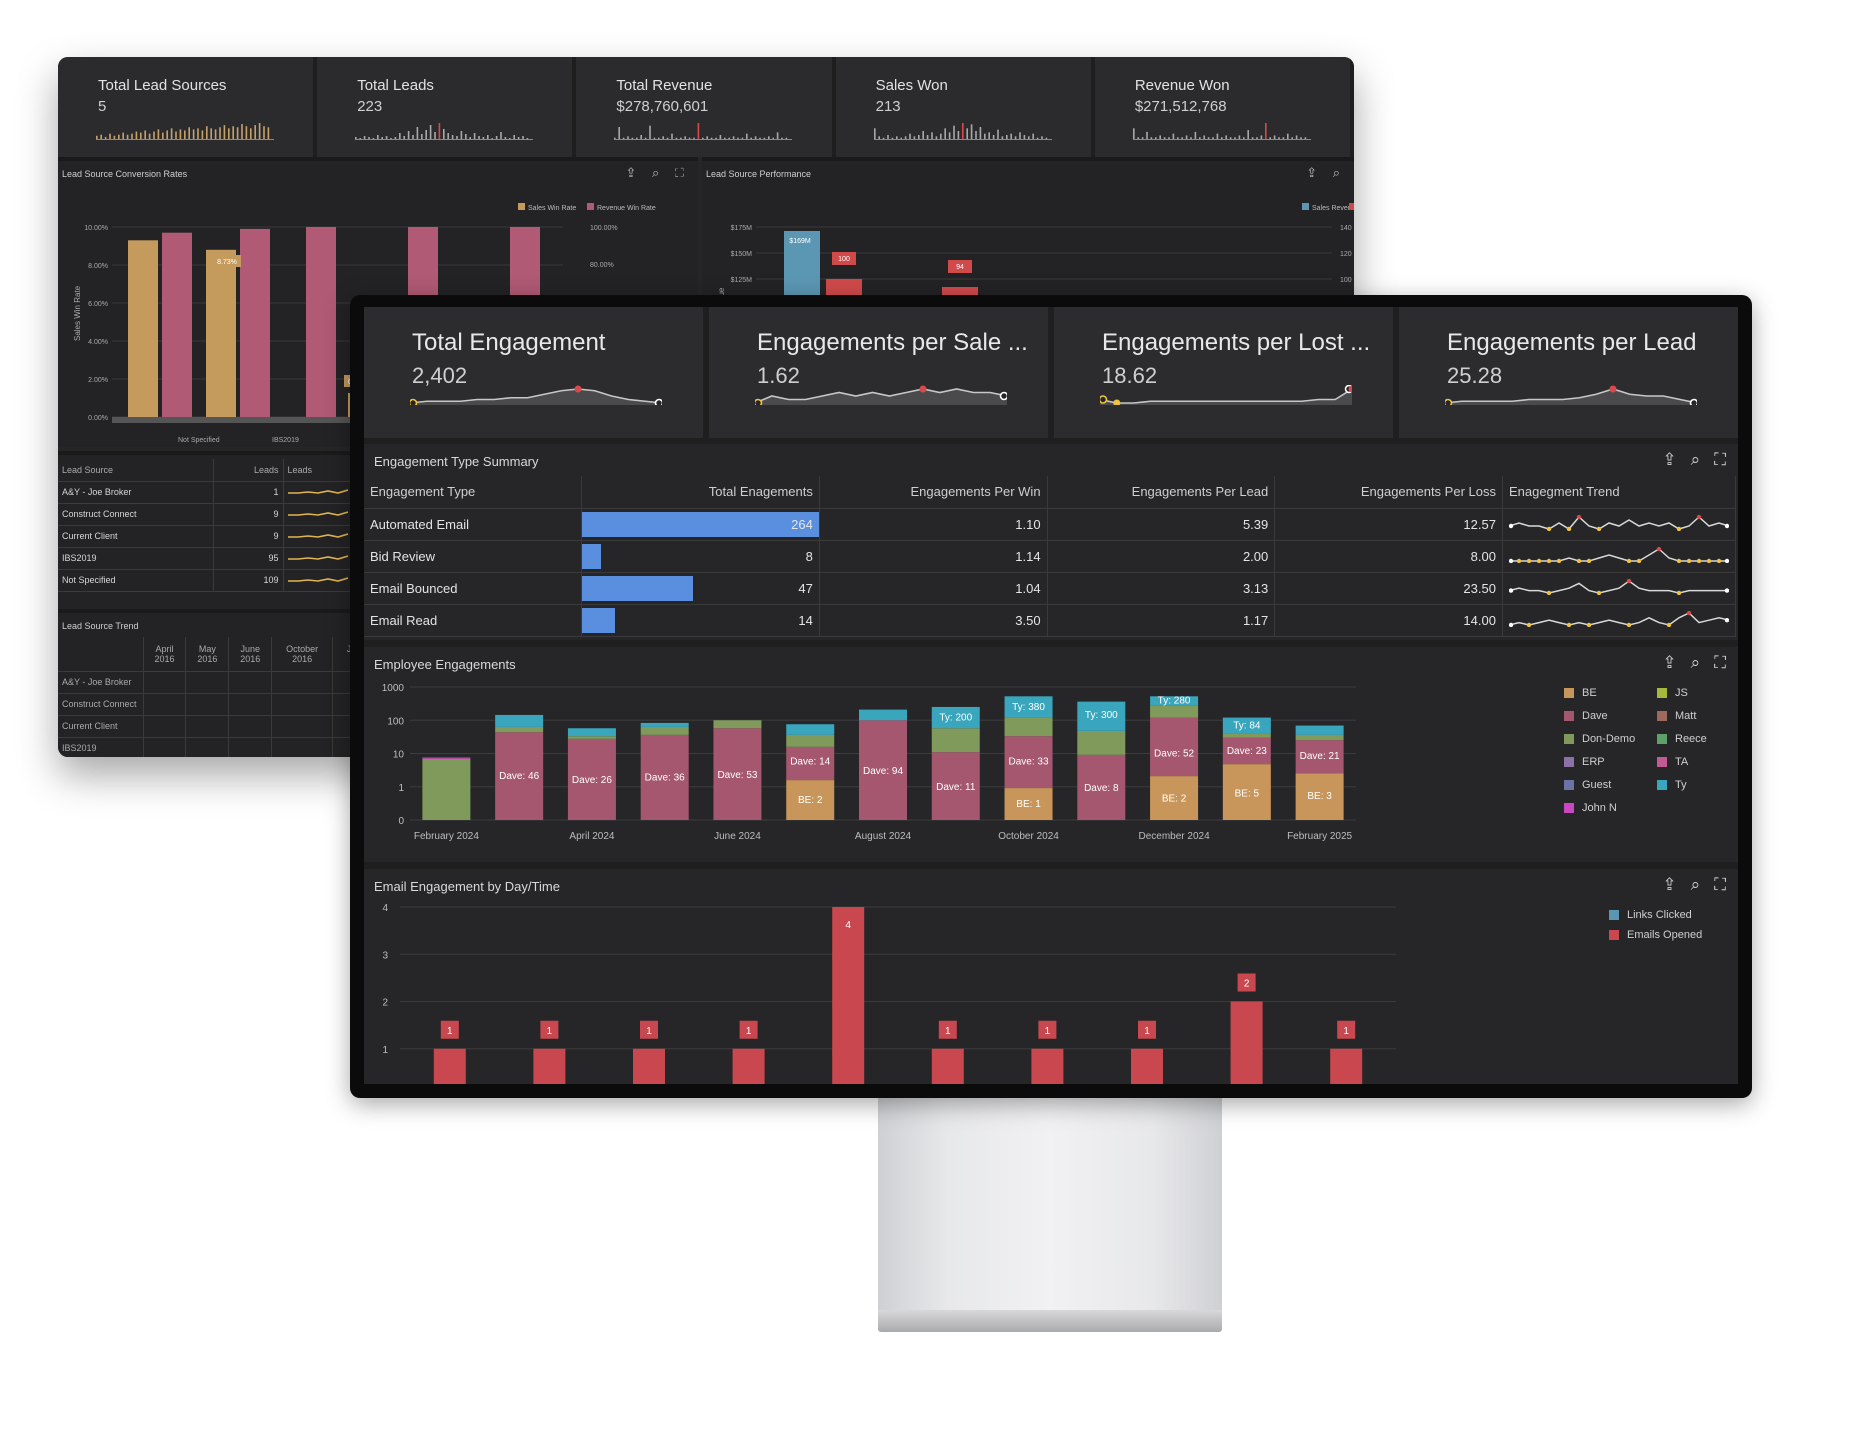  Describe the element at coordinates (1673, 935) in the screenshot. I see `legend-item: Emails Opened` at that location.